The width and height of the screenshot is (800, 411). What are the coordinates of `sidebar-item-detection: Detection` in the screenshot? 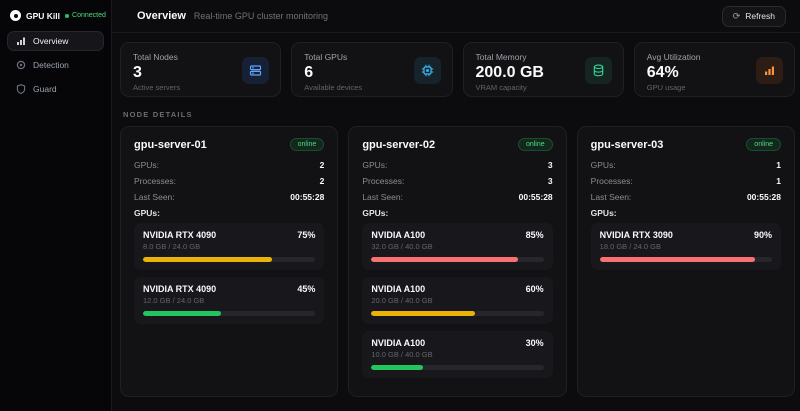 It's located at (55, 65).